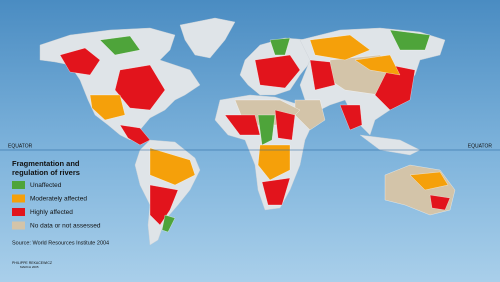 This screenshot has height=282, width=500. What do you see at coordinates (46, 163) in the screenshot?
I see `legend-title: Fragmentation and` at bounding box center [46, 163].